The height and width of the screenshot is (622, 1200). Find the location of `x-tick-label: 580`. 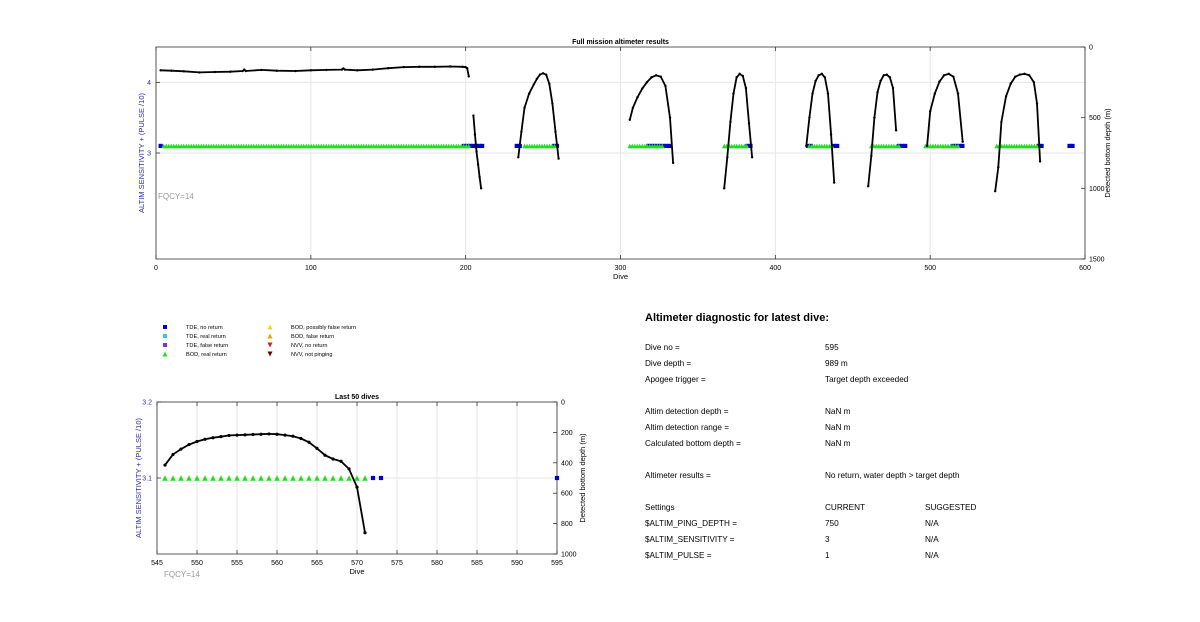

x-tick-label: 580 is located at coordinates (437, 563).